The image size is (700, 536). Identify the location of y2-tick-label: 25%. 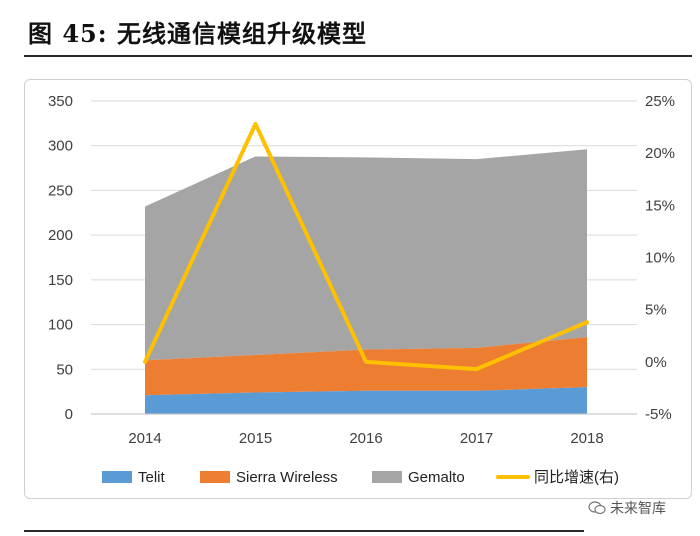
(660, 101).